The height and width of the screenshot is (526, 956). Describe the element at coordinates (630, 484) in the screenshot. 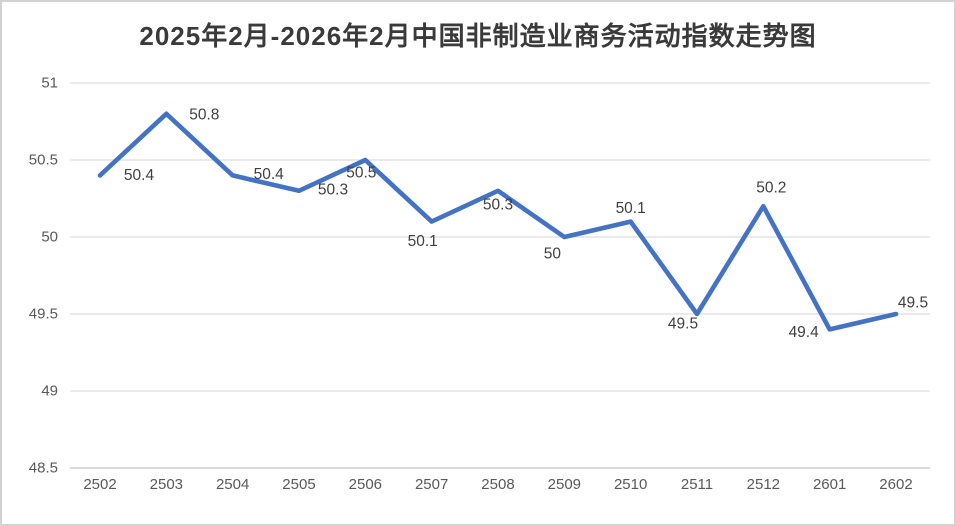

I see `x-axis-category-label: 2510` at that location.